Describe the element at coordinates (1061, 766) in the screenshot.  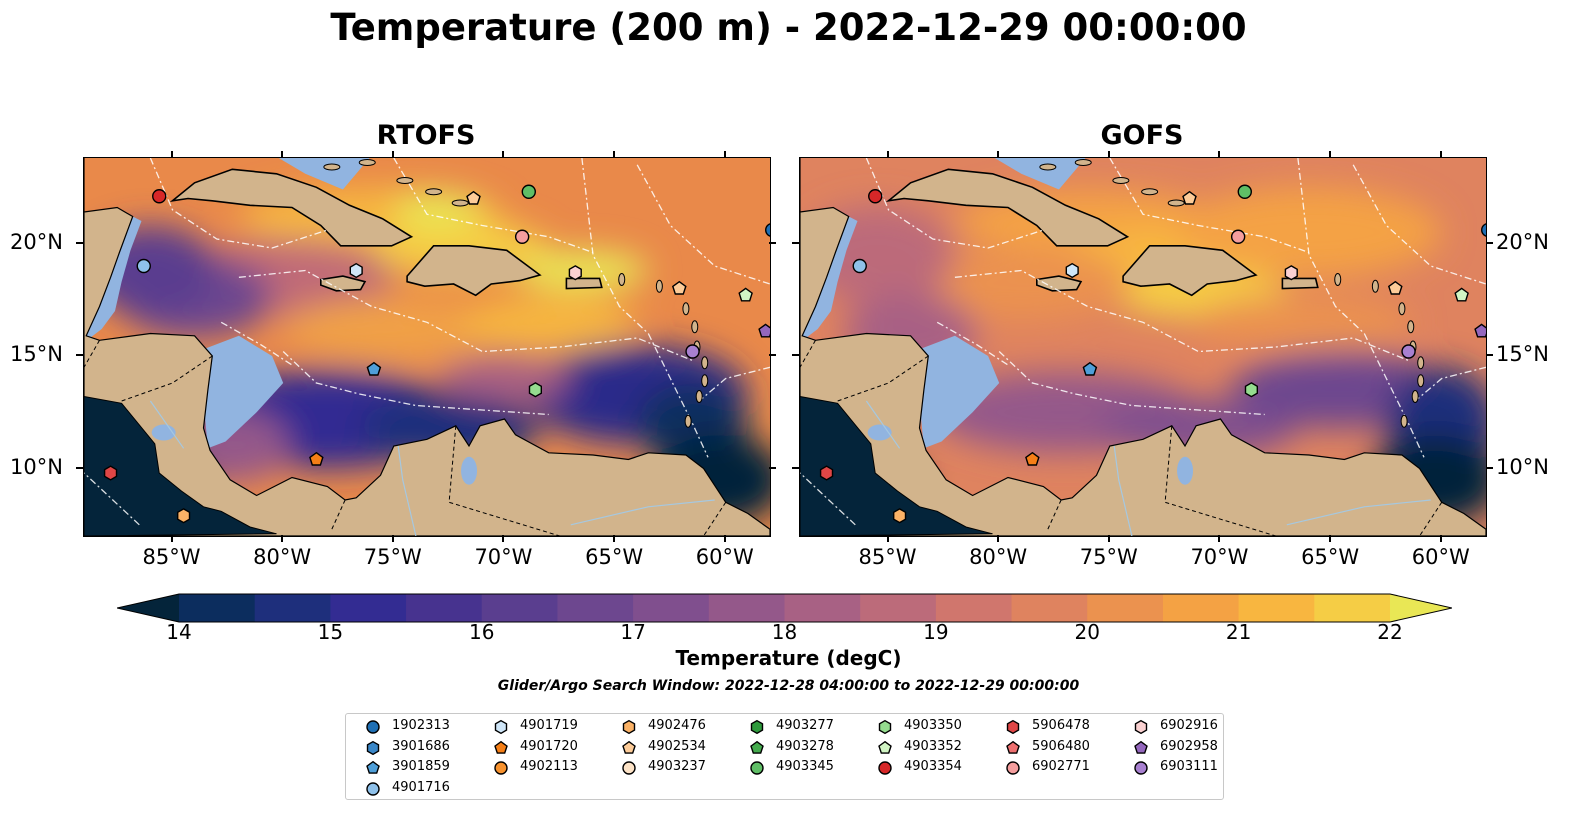
I see `legend-label: 6902771` at that location.